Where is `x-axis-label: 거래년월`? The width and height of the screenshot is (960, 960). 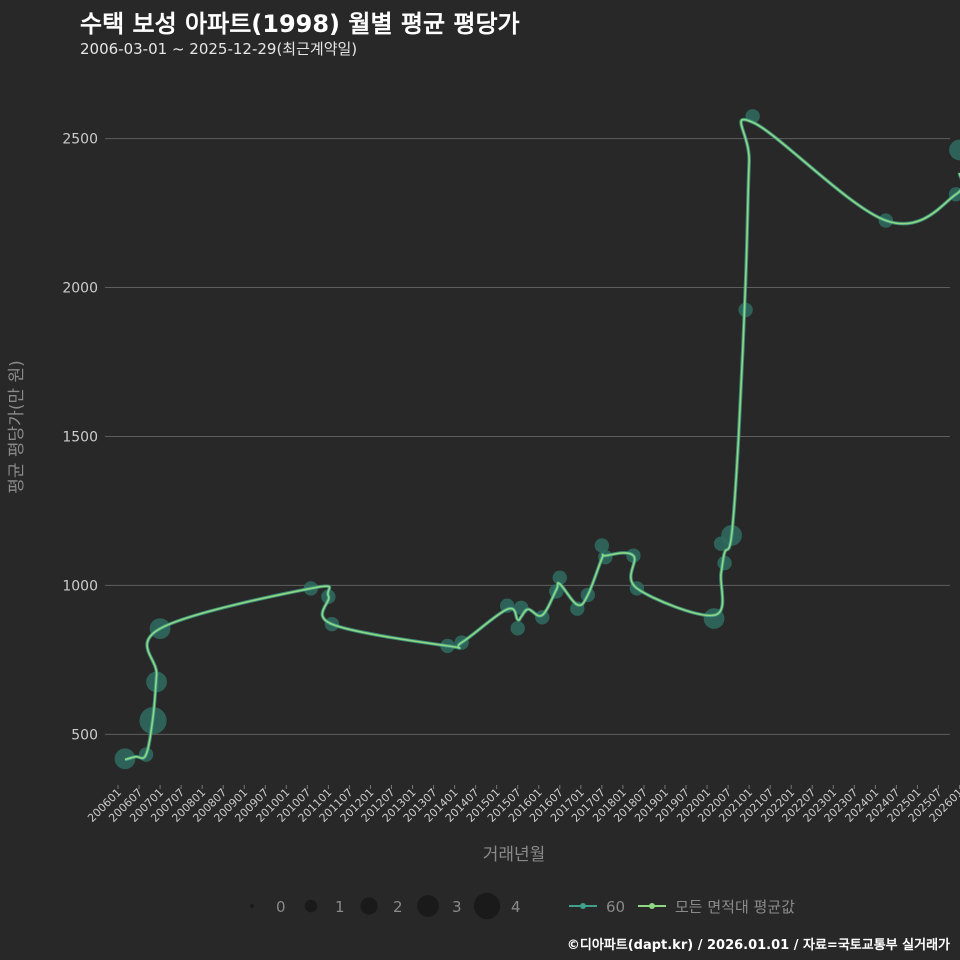
x-axis-label: 거래년월 is located at coordinates (514, 855).